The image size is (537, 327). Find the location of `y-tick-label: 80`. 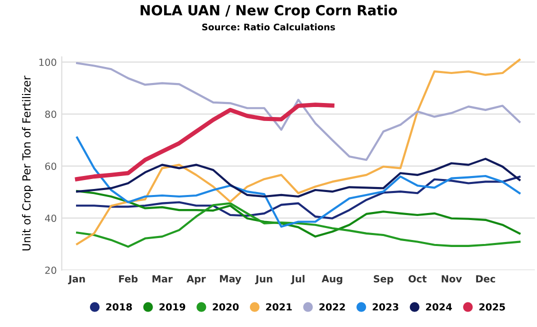

y-tick-label: 80 is located at coordinates (50, 114).